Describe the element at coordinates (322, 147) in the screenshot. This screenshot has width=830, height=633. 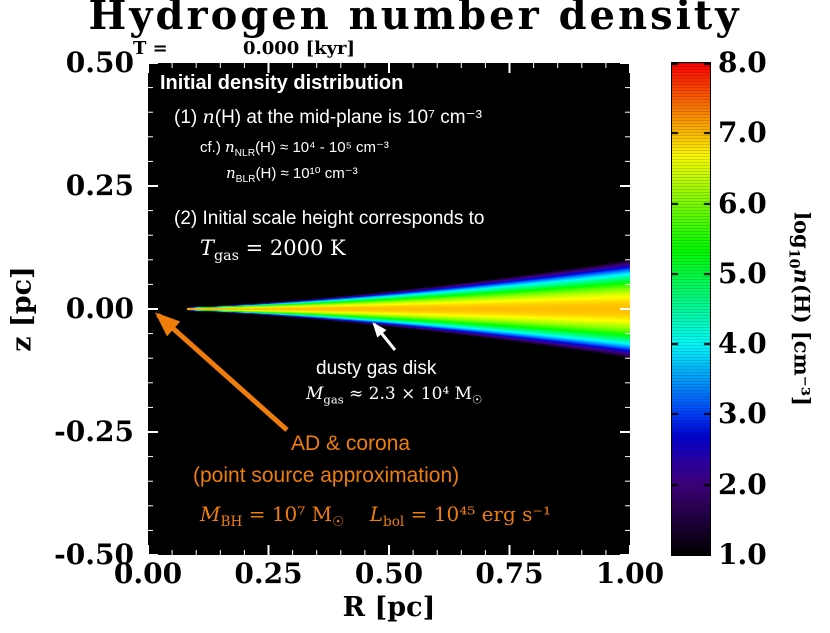
I see `text-fragment: (H) ≈ 10⁴ - 10⁵ cm⁻³` at that location.